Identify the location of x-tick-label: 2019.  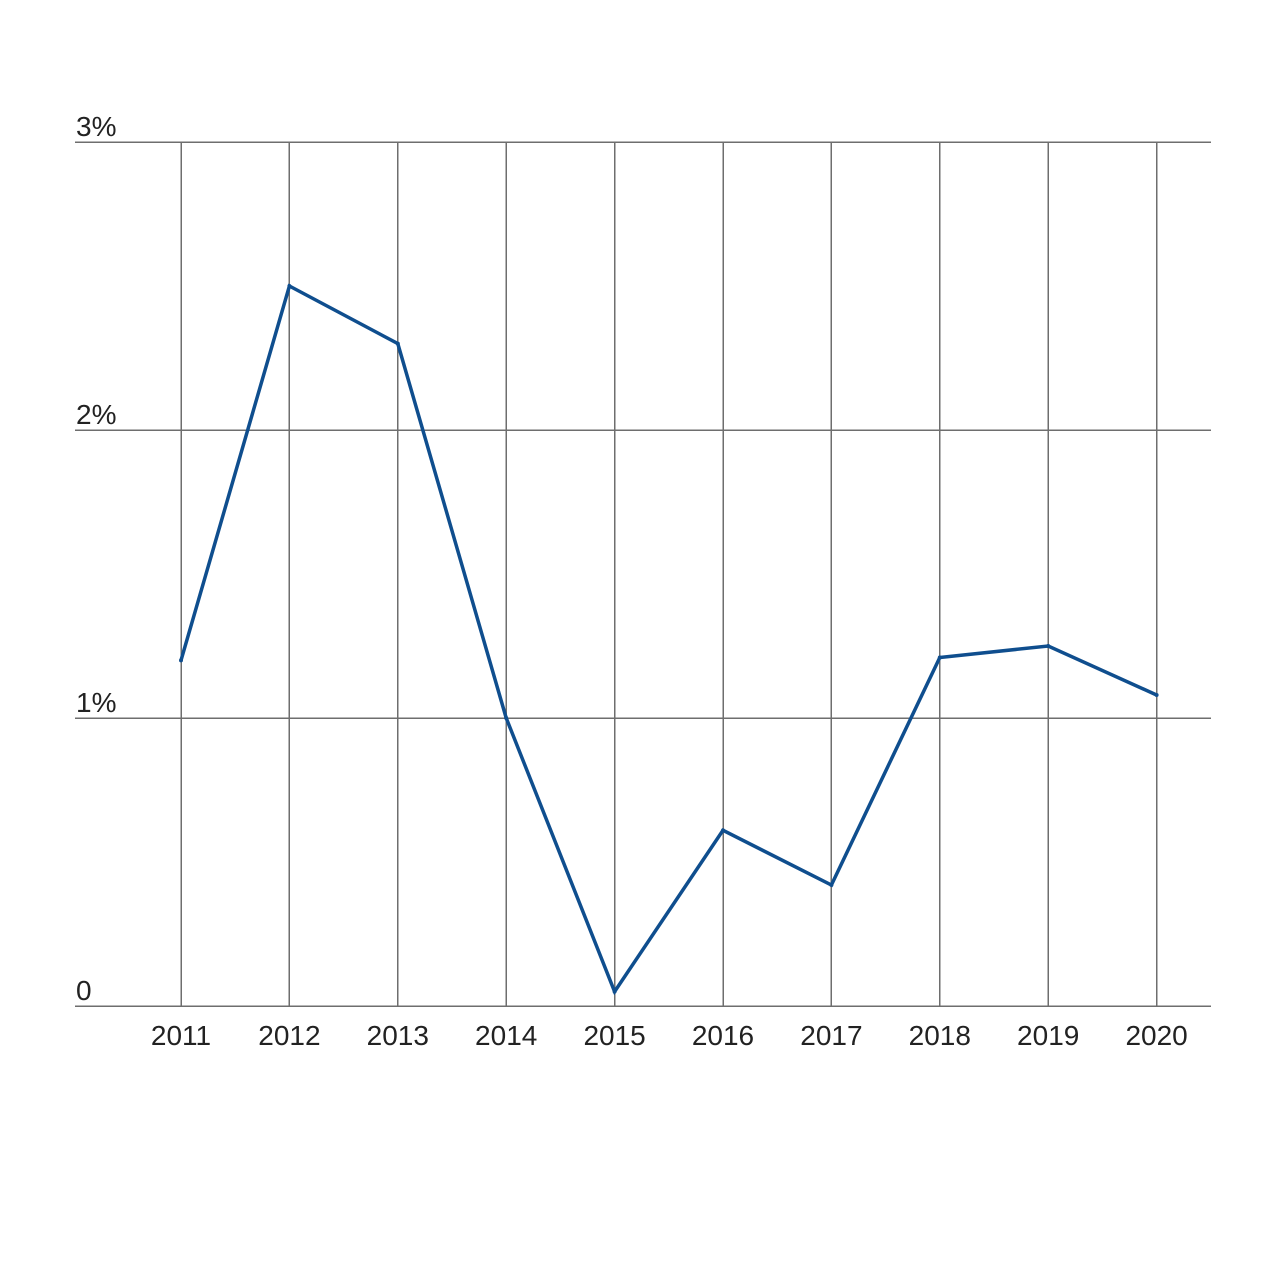
(1048, 1035).